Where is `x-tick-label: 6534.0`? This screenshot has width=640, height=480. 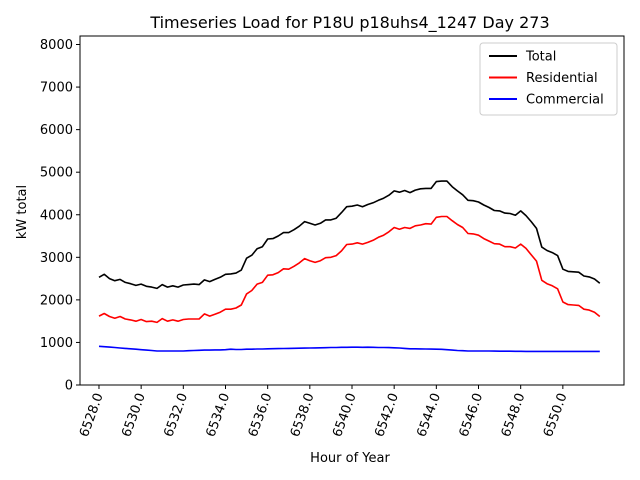 x-tick-label: 6534.0 is located at coordinates (219, 415).